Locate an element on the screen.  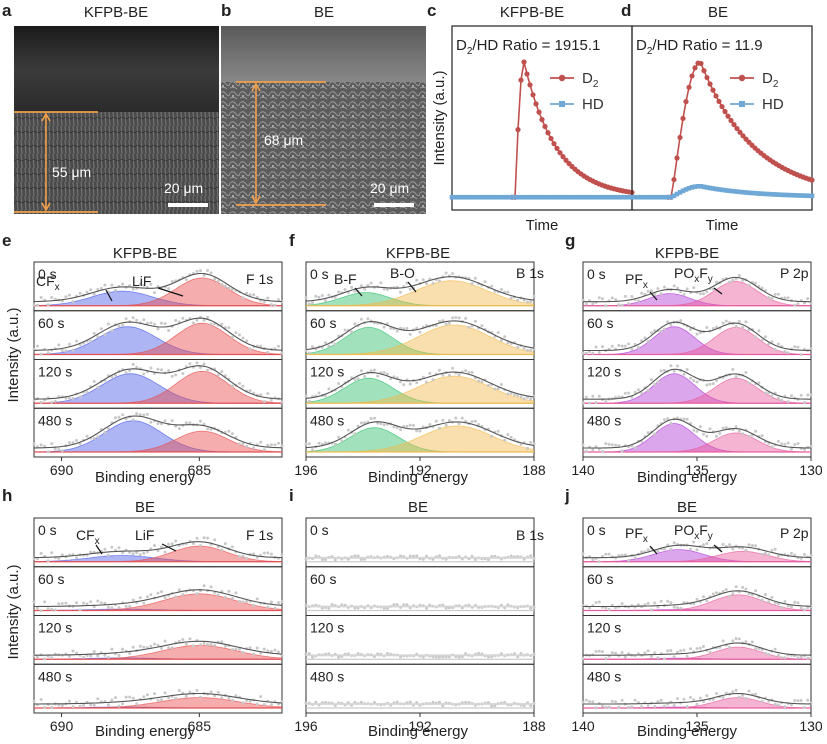
x-axis-label-j: Binding energy is located at coordinates (687, 731).